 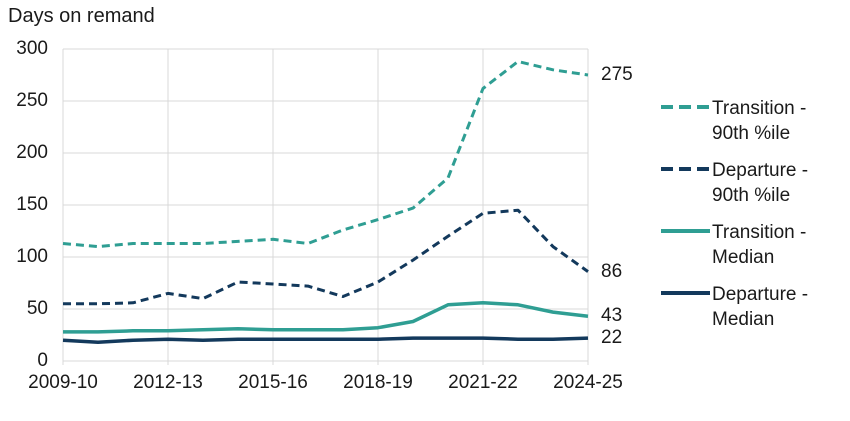 What do you see at coordinates (81, 16) in the screenshot?
I see `chart-title: Days on remand` at bounding box center [81, 16].